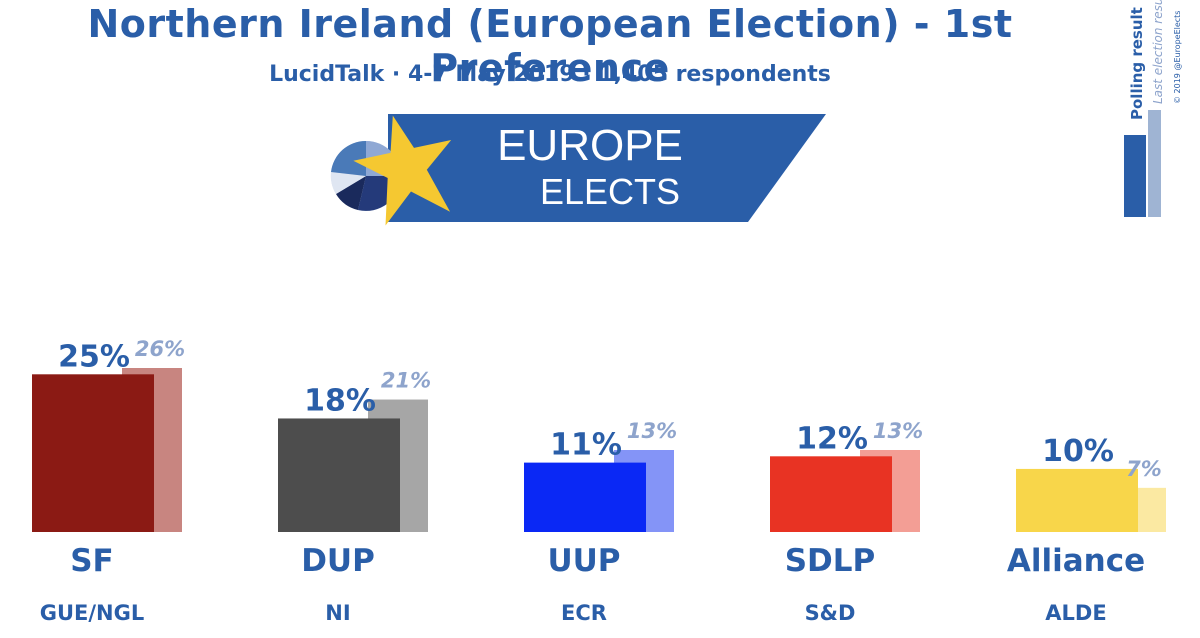  Describe the element at coordinates (1137, 63) in the screenshot. I see `legend-label-polling: Polling result` at that location.